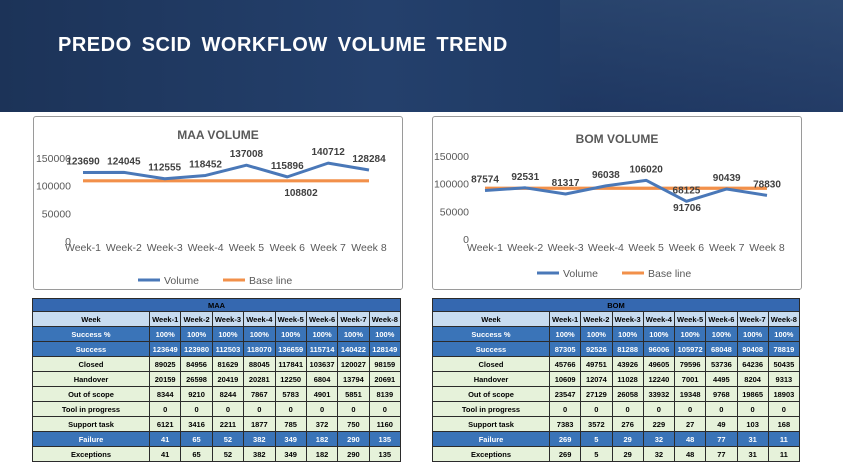  I want to click on data-label: 81317, so click(566, 183).